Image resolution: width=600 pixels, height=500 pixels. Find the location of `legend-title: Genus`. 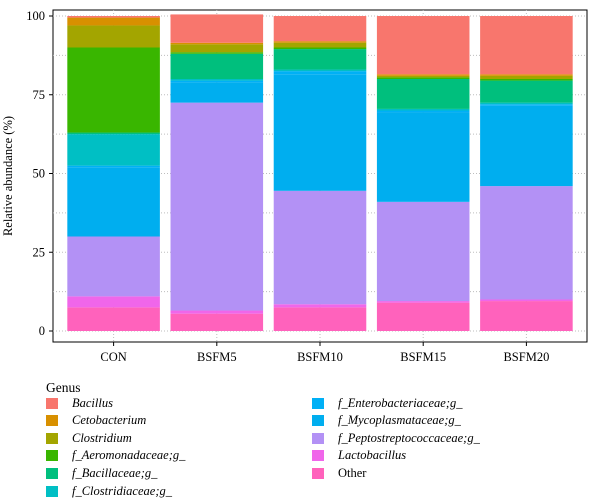

legend-title: Genus is located at coordinates (63, 387).